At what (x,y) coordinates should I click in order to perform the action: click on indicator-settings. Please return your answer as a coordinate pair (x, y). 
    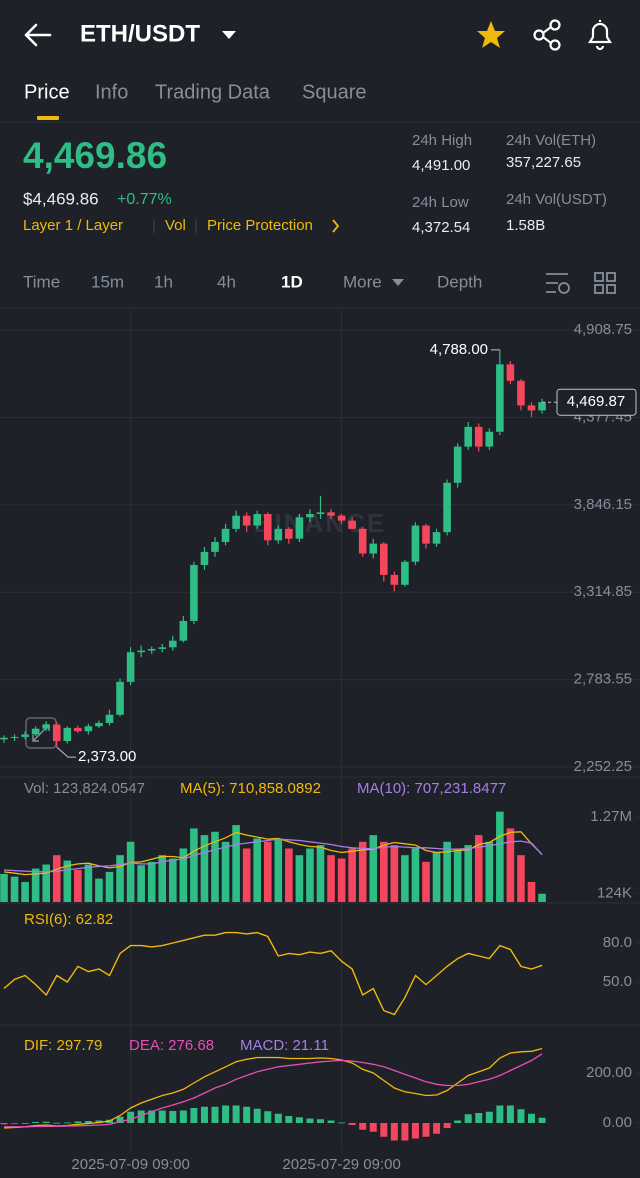
    Looking at the image, I should click on (558, 283).